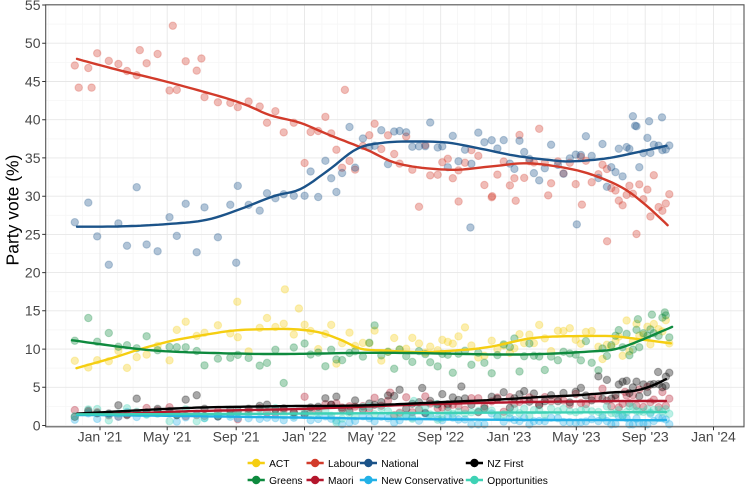  I want to click on svg-text: New Conservative, so click(422, 481).